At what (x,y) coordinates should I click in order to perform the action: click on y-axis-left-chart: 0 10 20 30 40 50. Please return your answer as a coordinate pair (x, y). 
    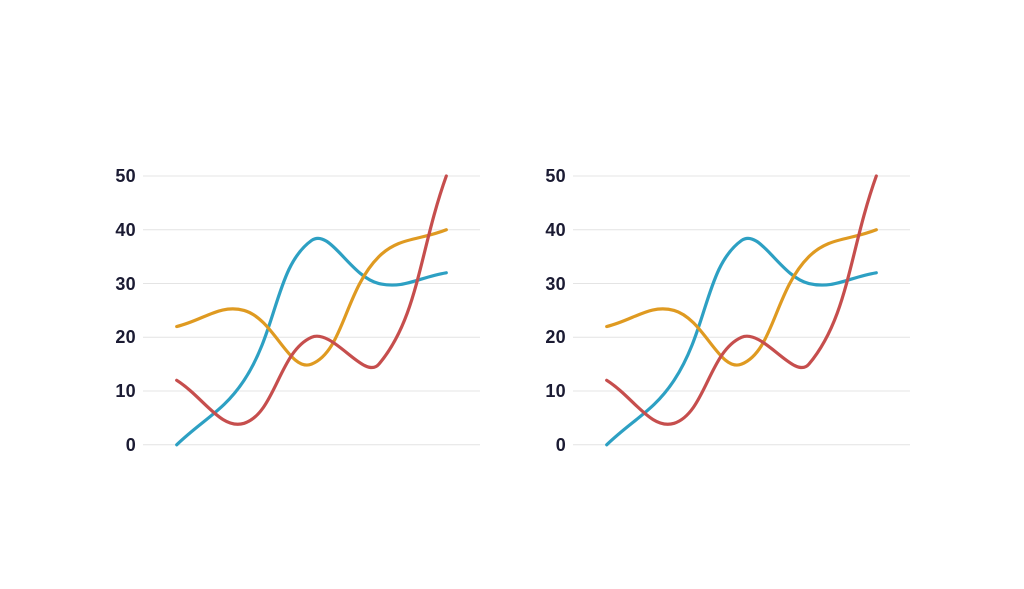
    Looking at the image, I should click on (124, 311).